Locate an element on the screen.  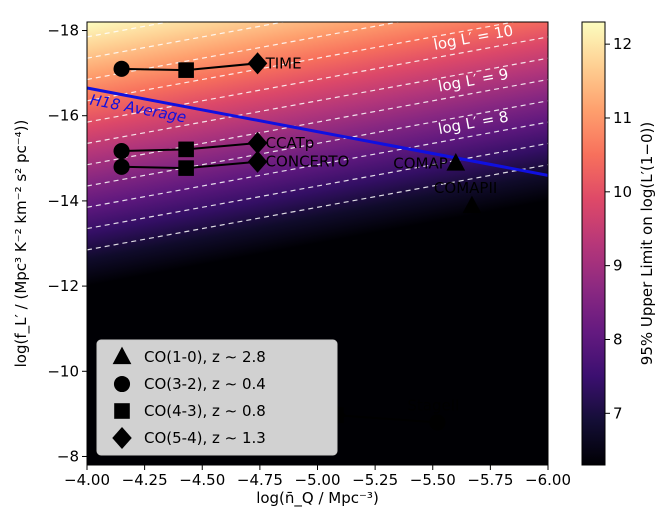
y-tick-label: −18 is located at coordinates (63, 31).